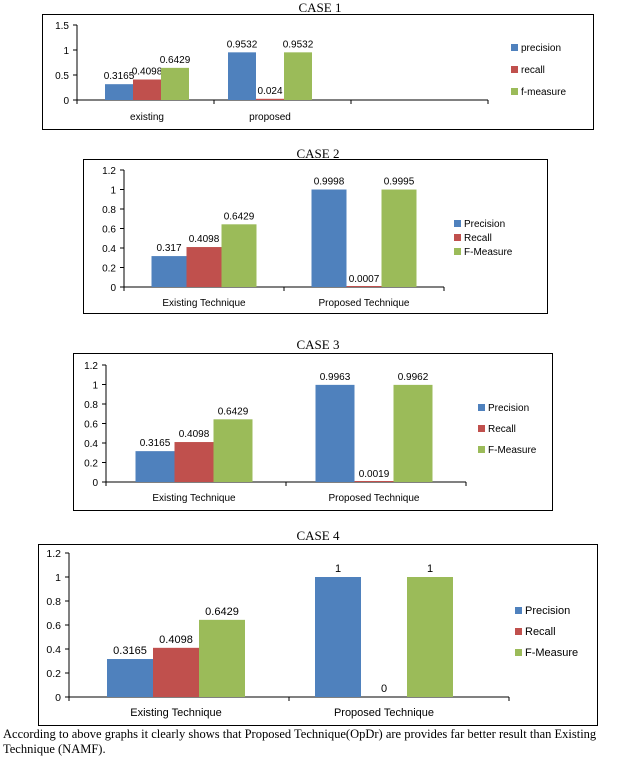 Image resolution: width=638 pixels, height=767 pixels. Describe the element at coordinates (168, 248) in the screenshot. I see `data-label: 0.317` at that location.